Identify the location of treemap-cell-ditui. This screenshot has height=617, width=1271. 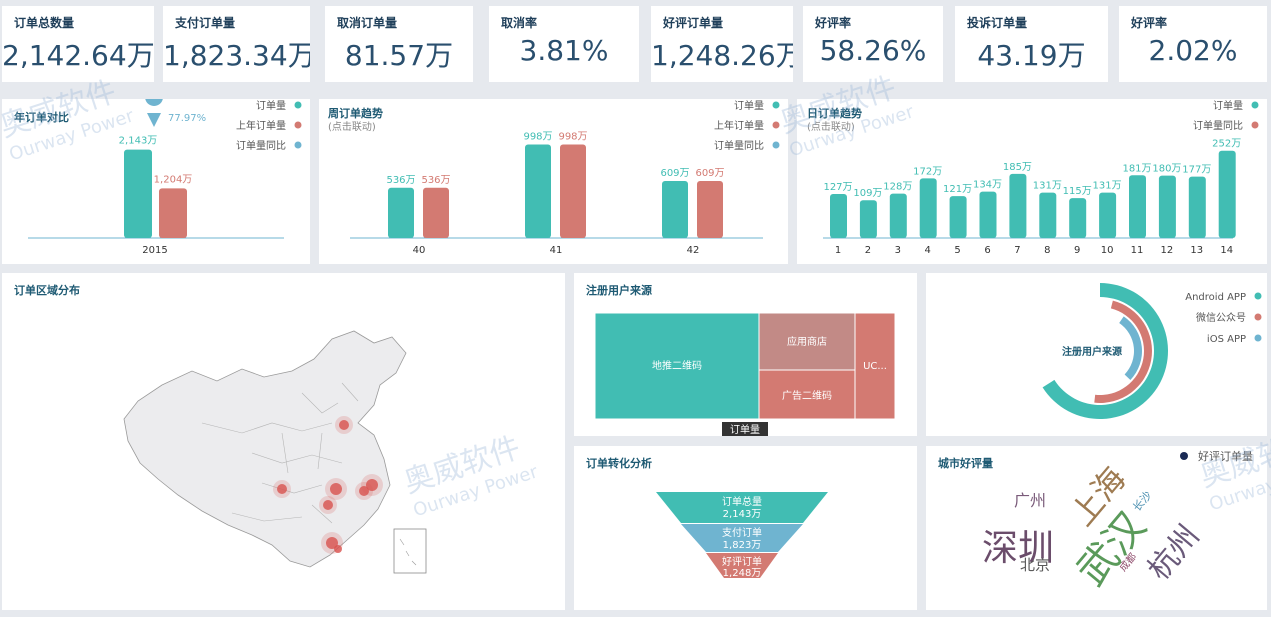
(677, 366).